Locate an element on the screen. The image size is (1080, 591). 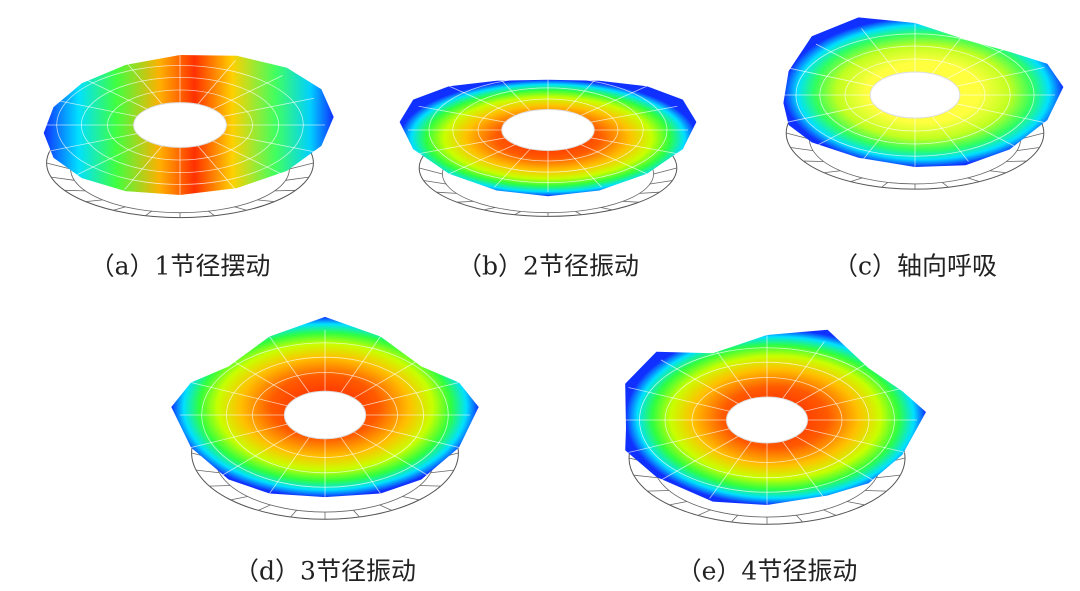
mode-panel: （e）4节径振动 is located at coordinates (771, 457).